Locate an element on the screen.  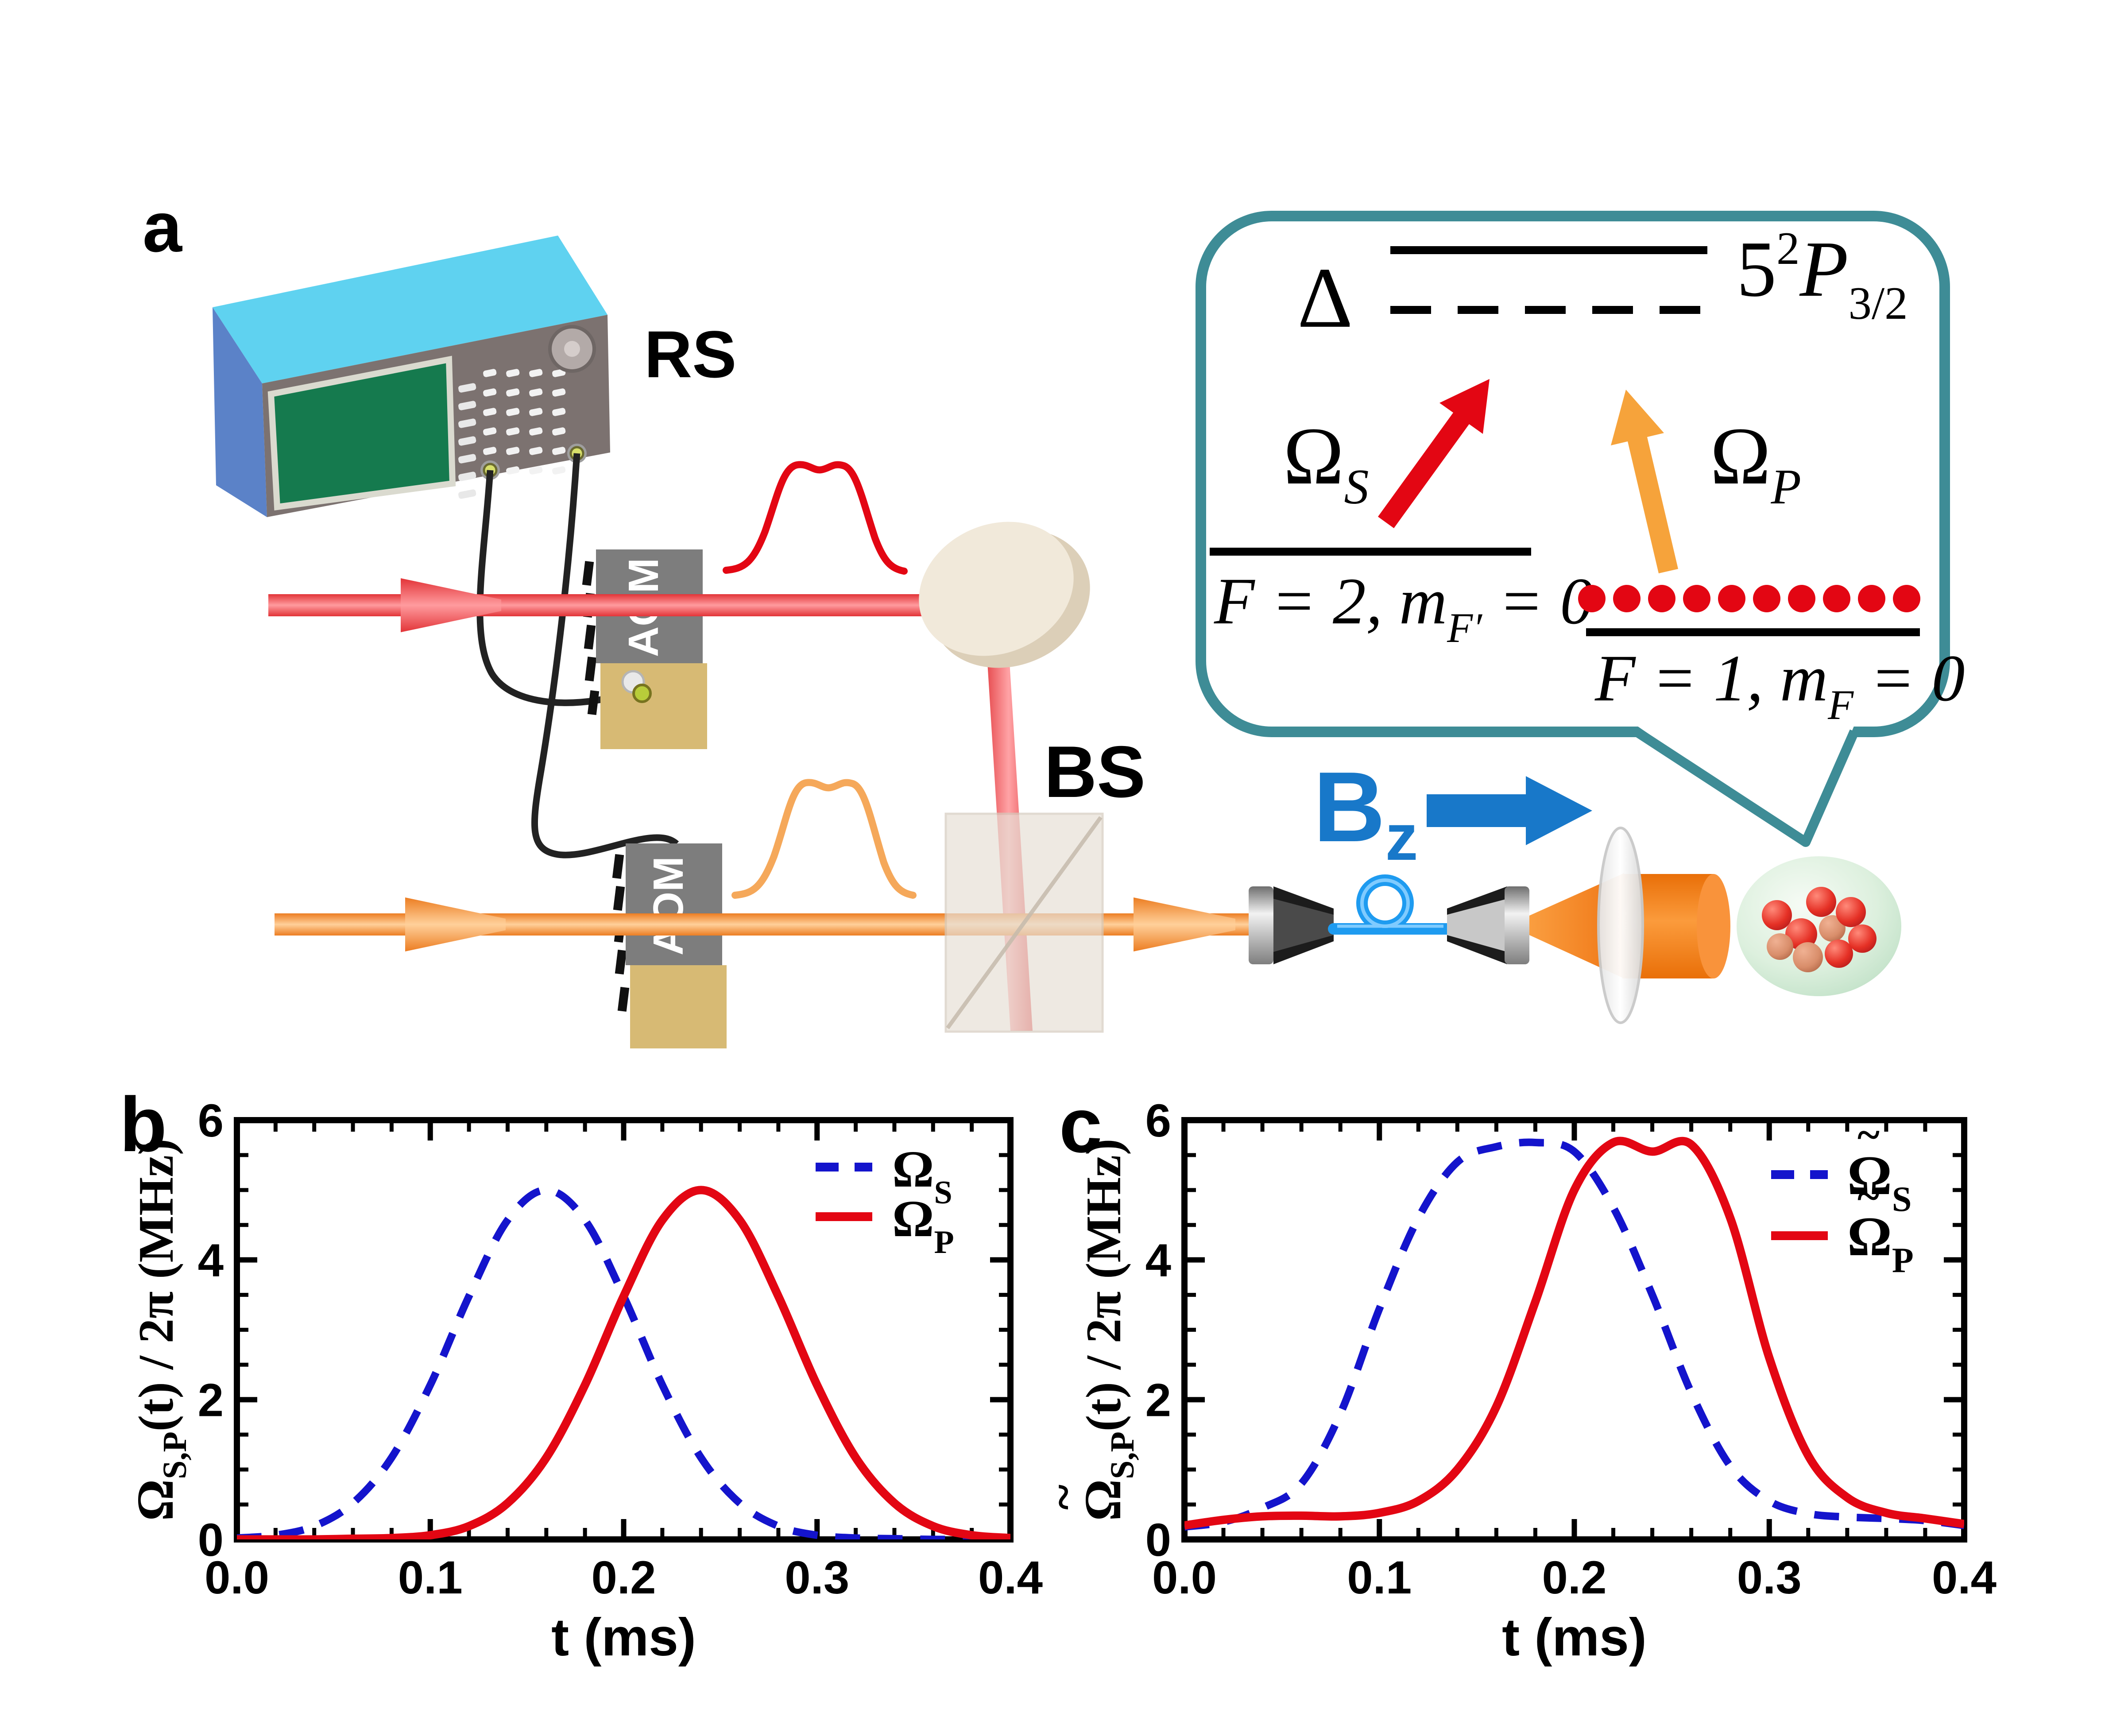
rs-label: RS is located at coordinates (690, 354).